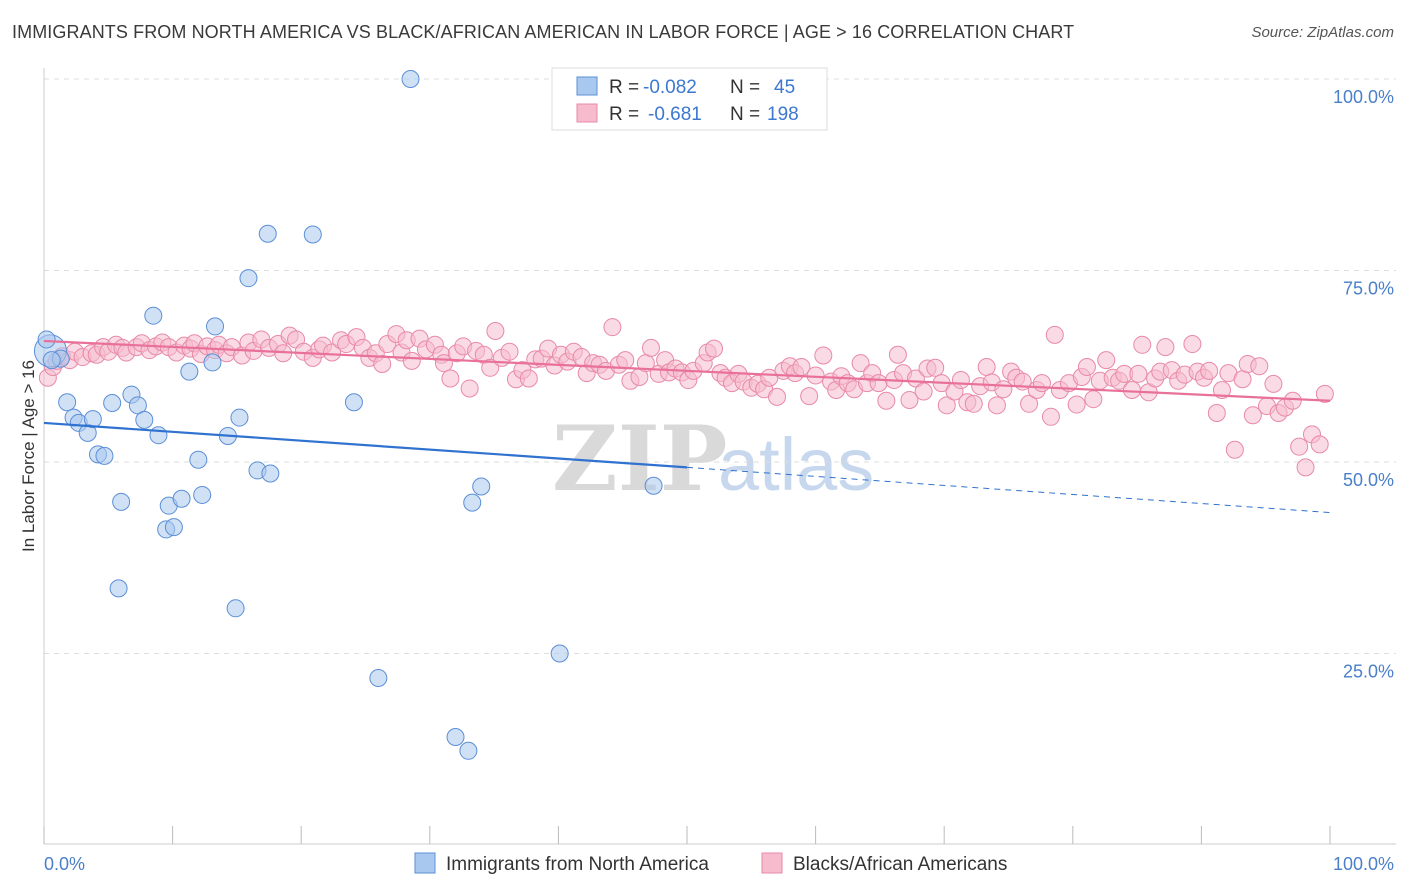 The width and height of the screenshot is (1406, 892). Describe the element at coordinates (784, 87) in the screenshot. I see `legend-n-value-1: 45` at that location.